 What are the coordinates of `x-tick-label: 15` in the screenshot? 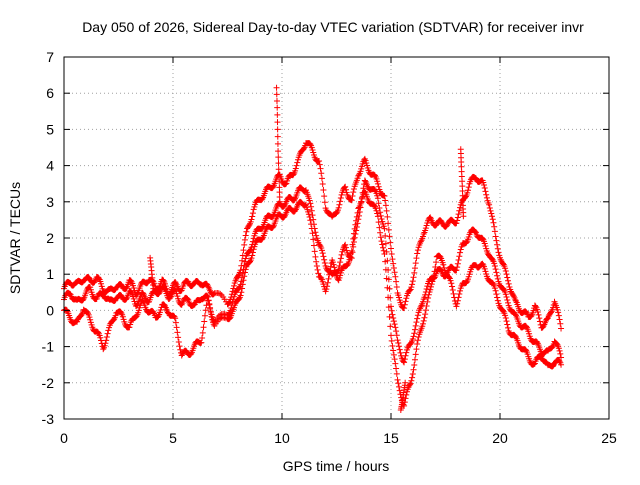 It's located at (391, 438).